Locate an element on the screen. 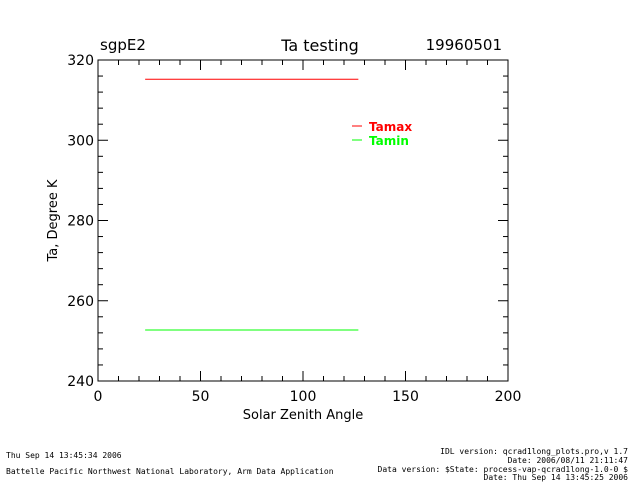 The height and width of the screenshot is (482, 640). x-tick-label: 50 is located at coordinates (201, 397).